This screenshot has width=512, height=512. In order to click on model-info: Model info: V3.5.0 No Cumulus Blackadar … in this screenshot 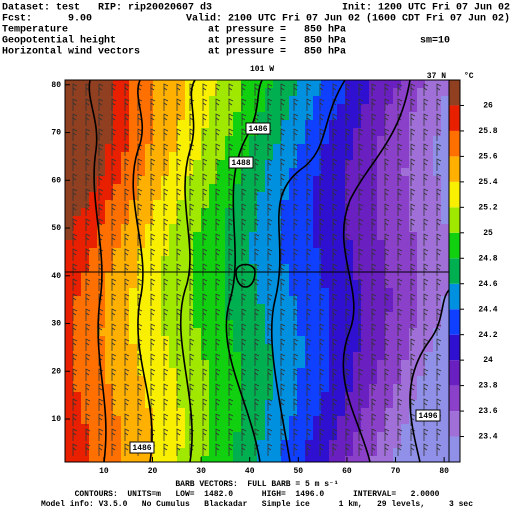, I will do `click(257, 504)`.